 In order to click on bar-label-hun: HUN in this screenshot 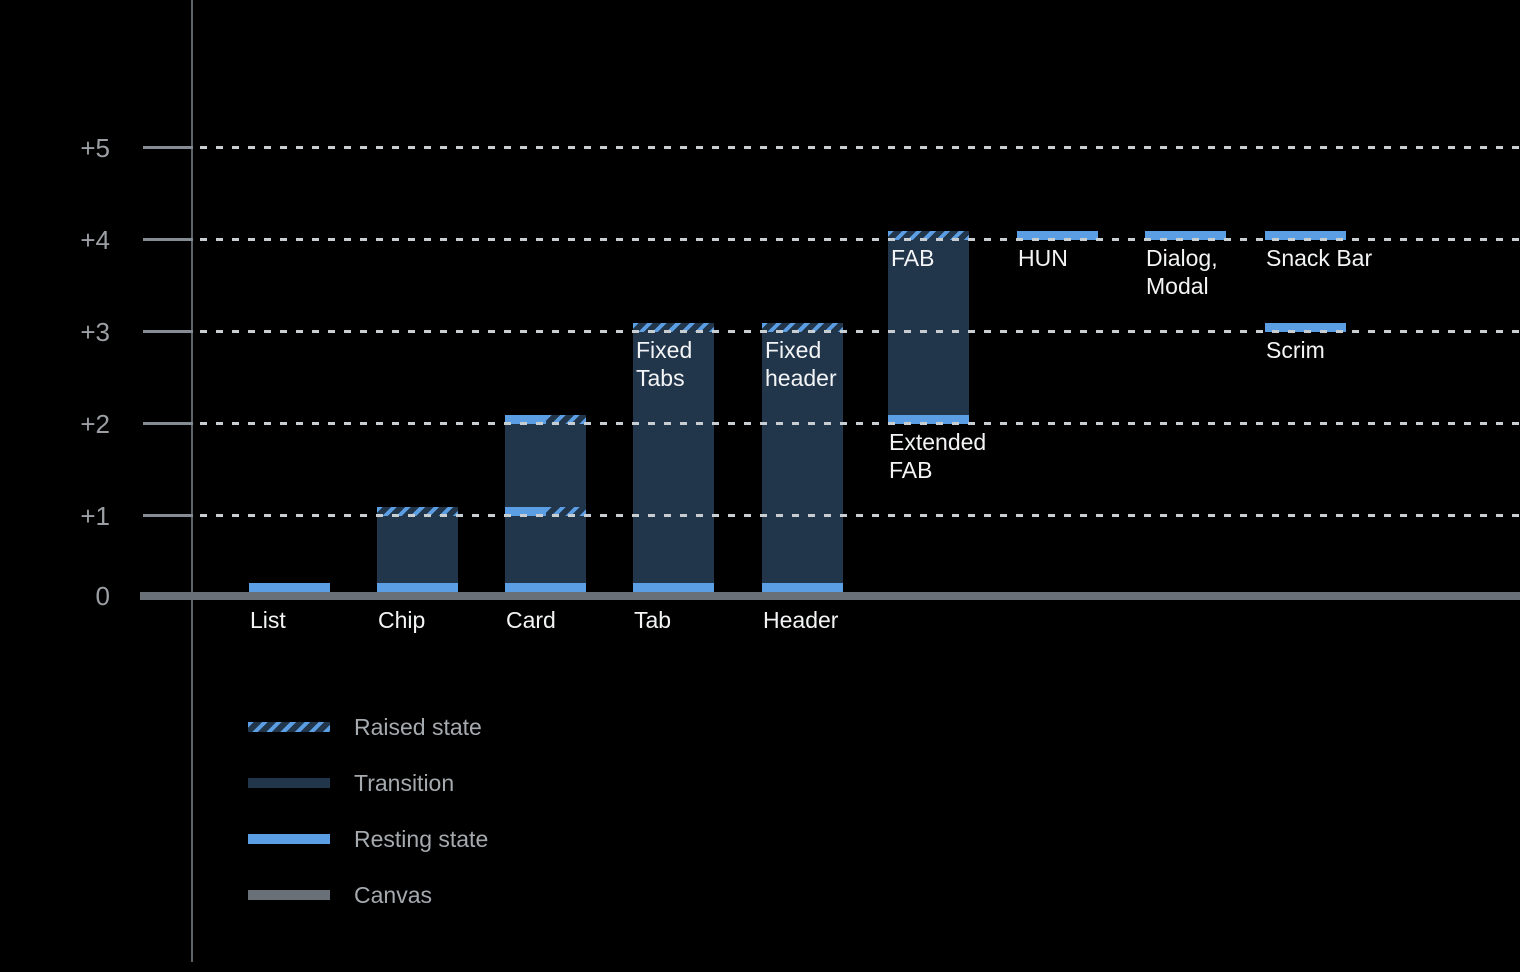, I will do `click(1043, 258)`.